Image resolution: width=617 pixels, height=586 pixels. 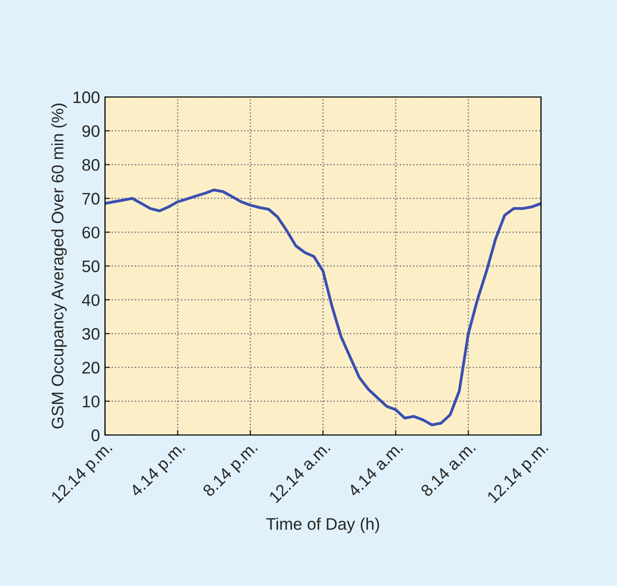 I want to click on y-tick-label: 50, so click(x=91, y=266).